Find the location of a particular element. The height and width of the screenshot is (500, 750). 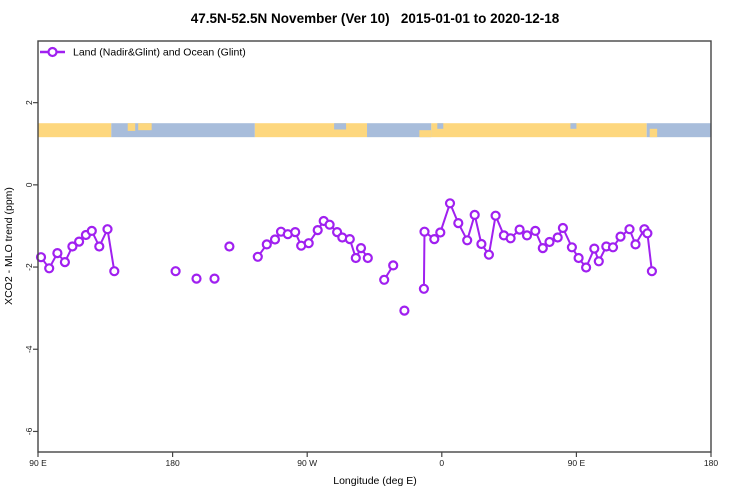

y-tick-label: 2 is located at coordinates (29, 102).